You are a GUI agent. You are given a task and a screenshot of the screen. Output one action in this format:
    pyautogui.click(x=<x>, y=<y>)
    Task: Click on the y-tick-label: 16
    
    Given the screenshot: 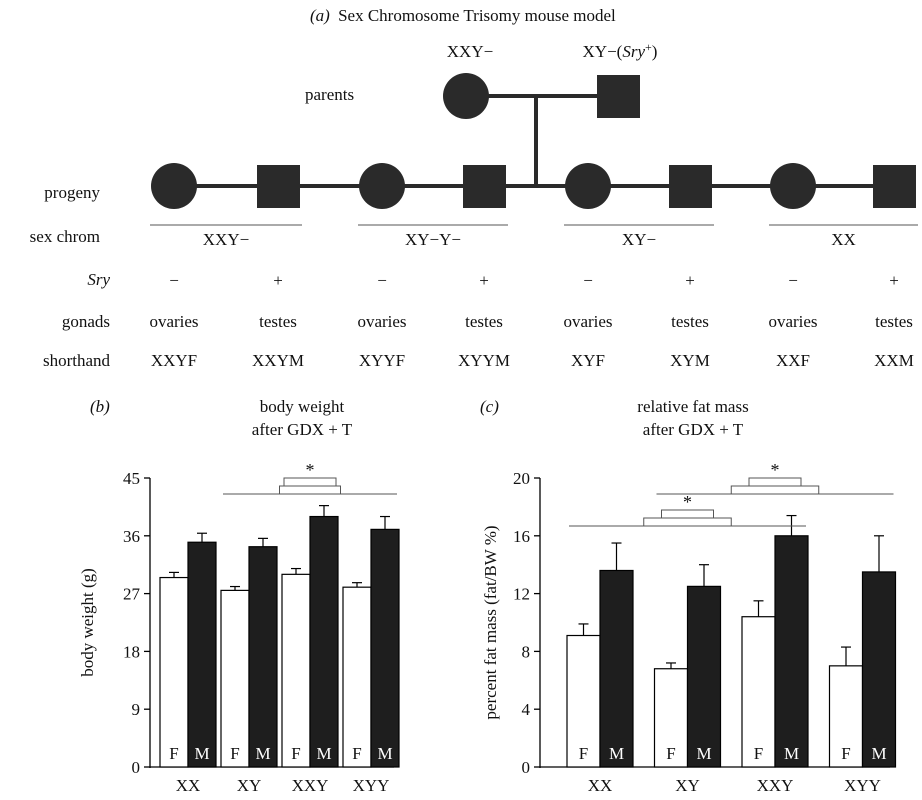 What is the action you would take?
    pyautogui.click(x=521, y=536)
    